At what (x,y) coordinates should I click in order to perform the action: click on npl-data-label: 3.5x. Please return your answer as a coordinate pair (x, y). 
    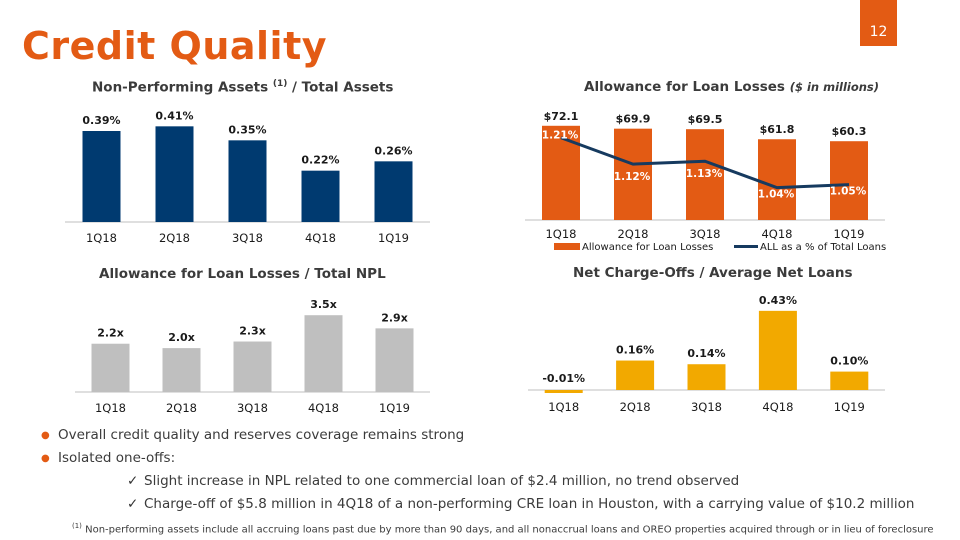
    Looking at the image, I should click on (323, 304).